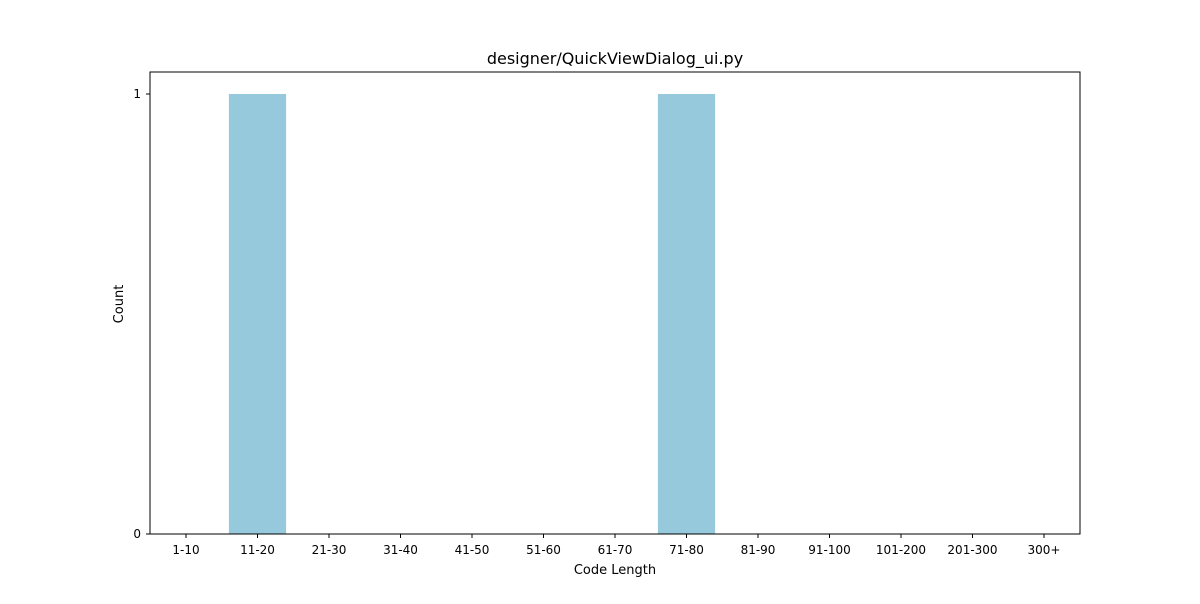  Describe the element at coordinates (400, 550) in the screenshot. I see `x-tick-label: 31-40` at that location.